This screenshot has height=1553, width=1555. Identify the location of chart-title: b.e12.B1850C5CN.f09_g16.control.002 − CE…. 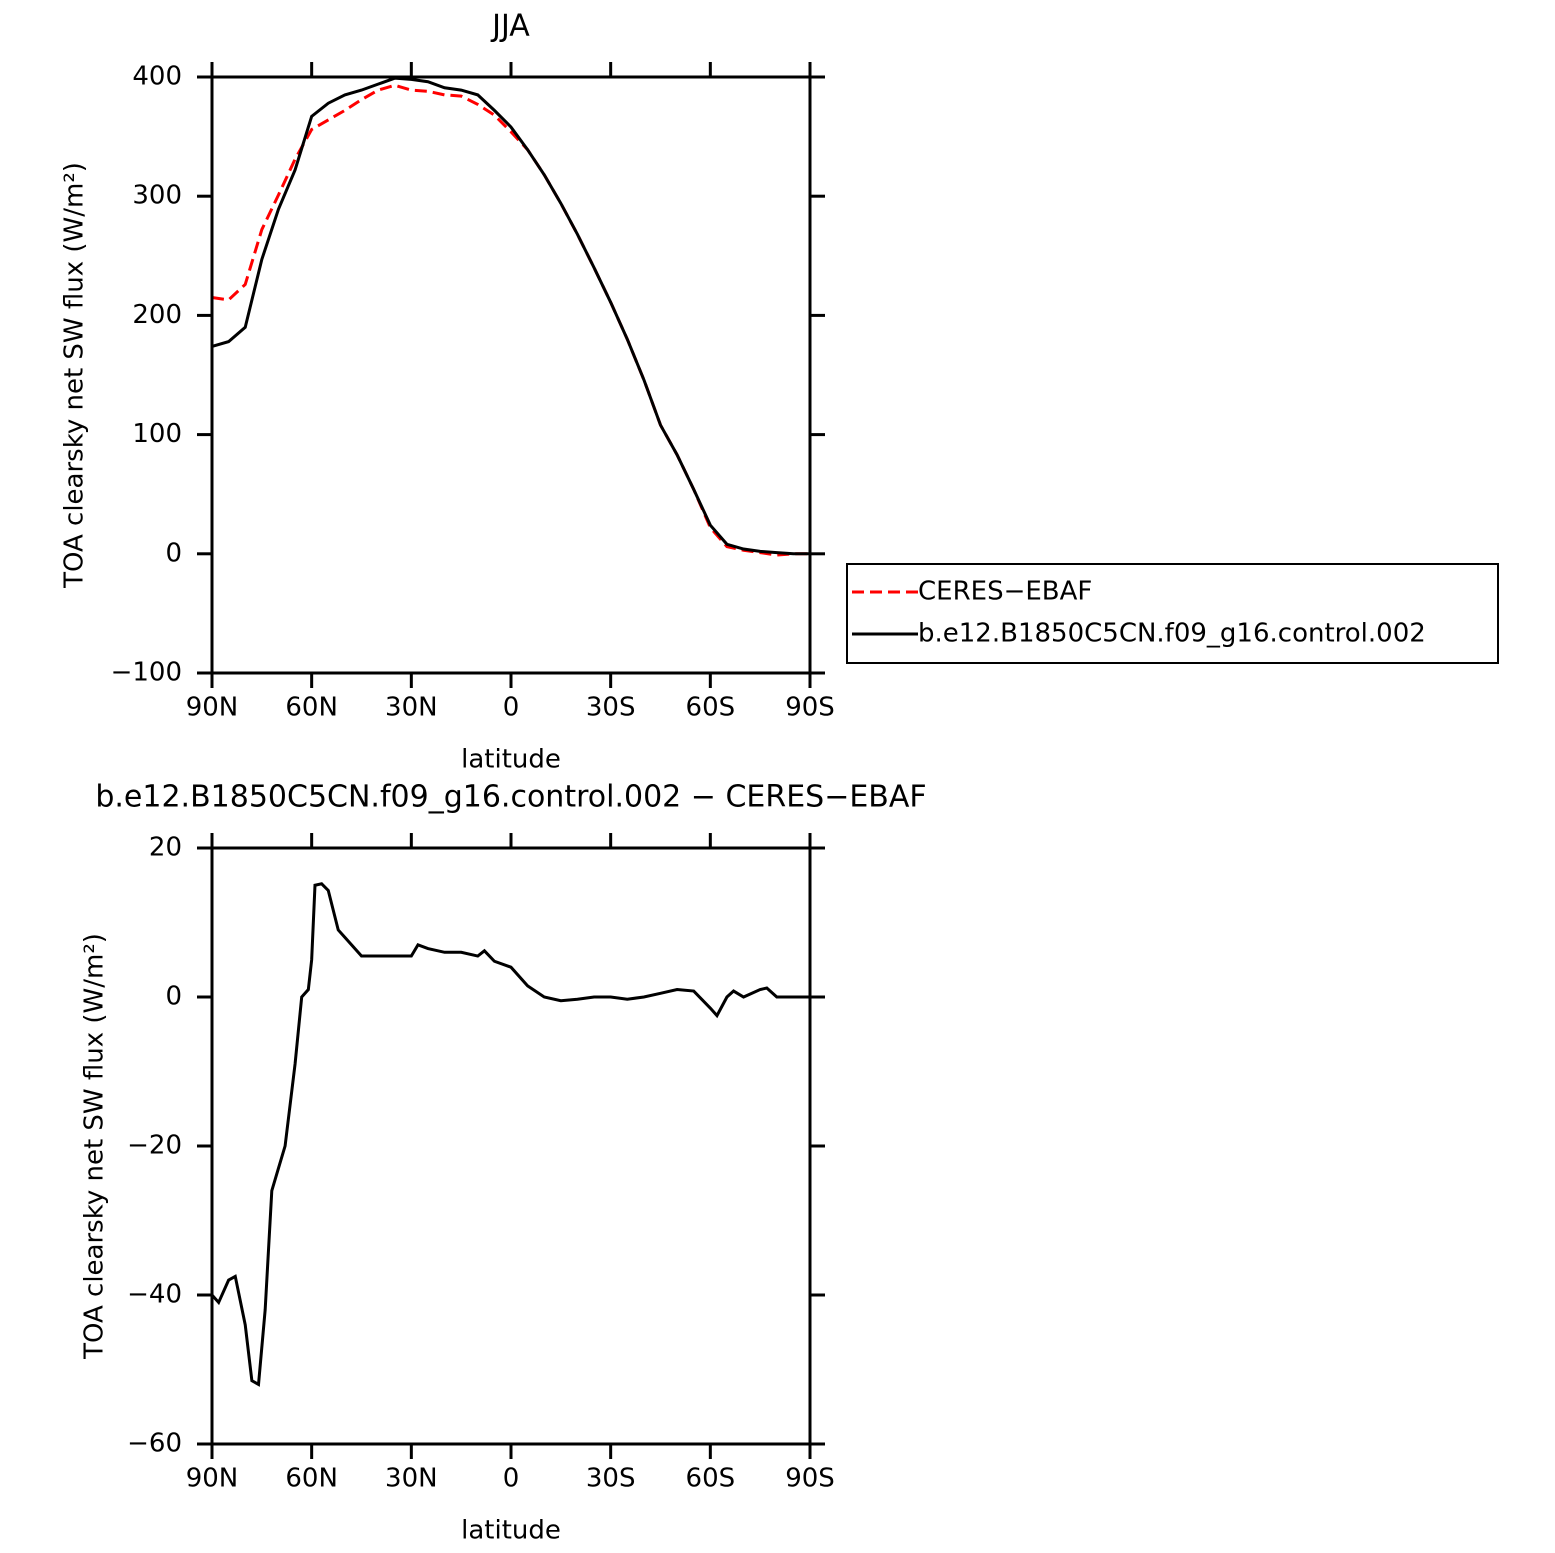
(510, 797).